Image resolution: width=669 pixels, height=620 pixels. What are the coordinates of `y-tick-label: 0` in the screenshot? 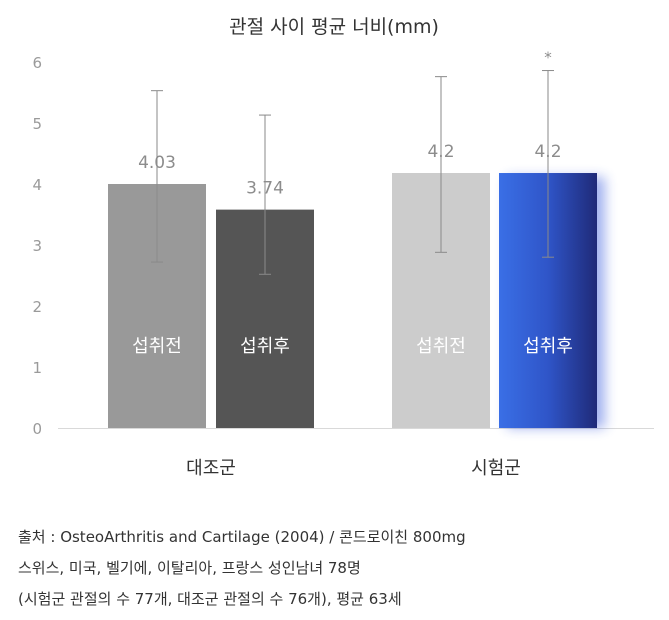 It's located at (37, 429).